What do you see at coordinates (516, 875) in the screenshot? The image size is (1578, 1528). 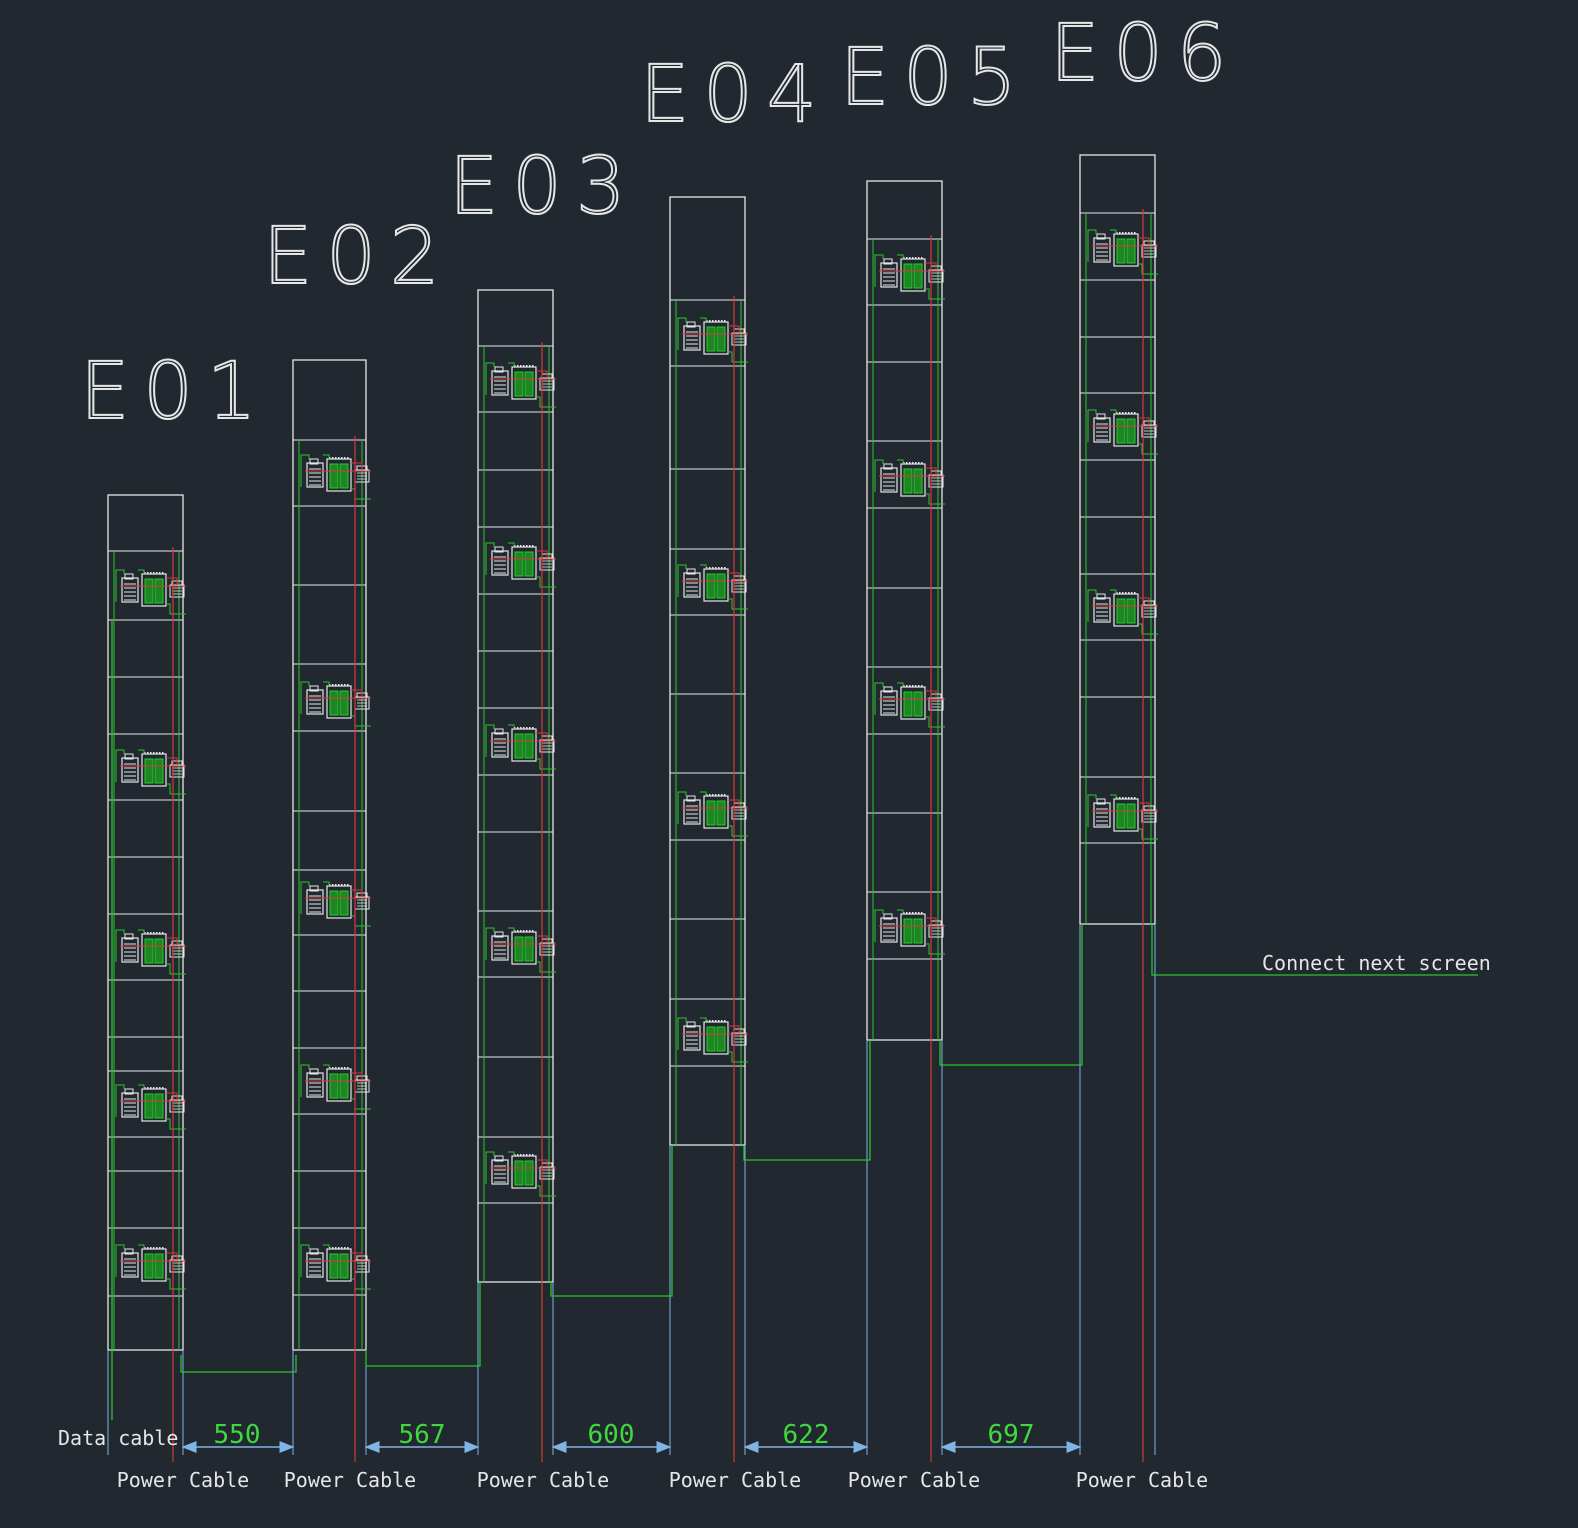 I see `screen-column-e03` at bounding box center [516, 875].